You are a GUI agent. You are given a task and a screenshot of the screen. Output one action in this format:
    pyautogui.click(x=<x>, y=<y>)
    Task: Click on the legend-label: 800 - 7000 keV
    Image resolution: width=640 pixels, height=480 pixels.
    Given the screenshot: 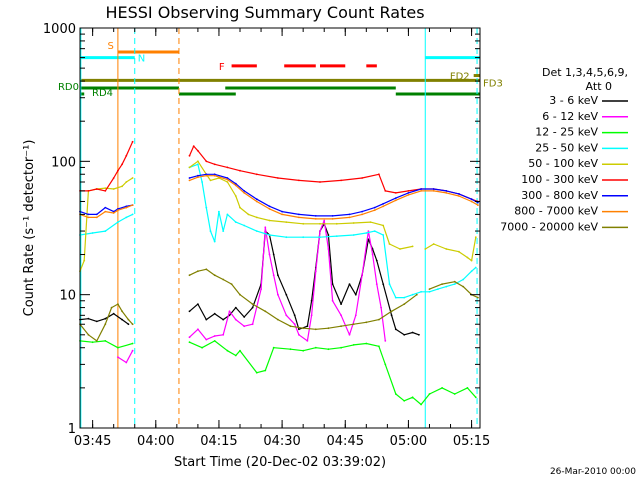 What is the action you would take?
    pyautogui.click(x=556, y=211)
    